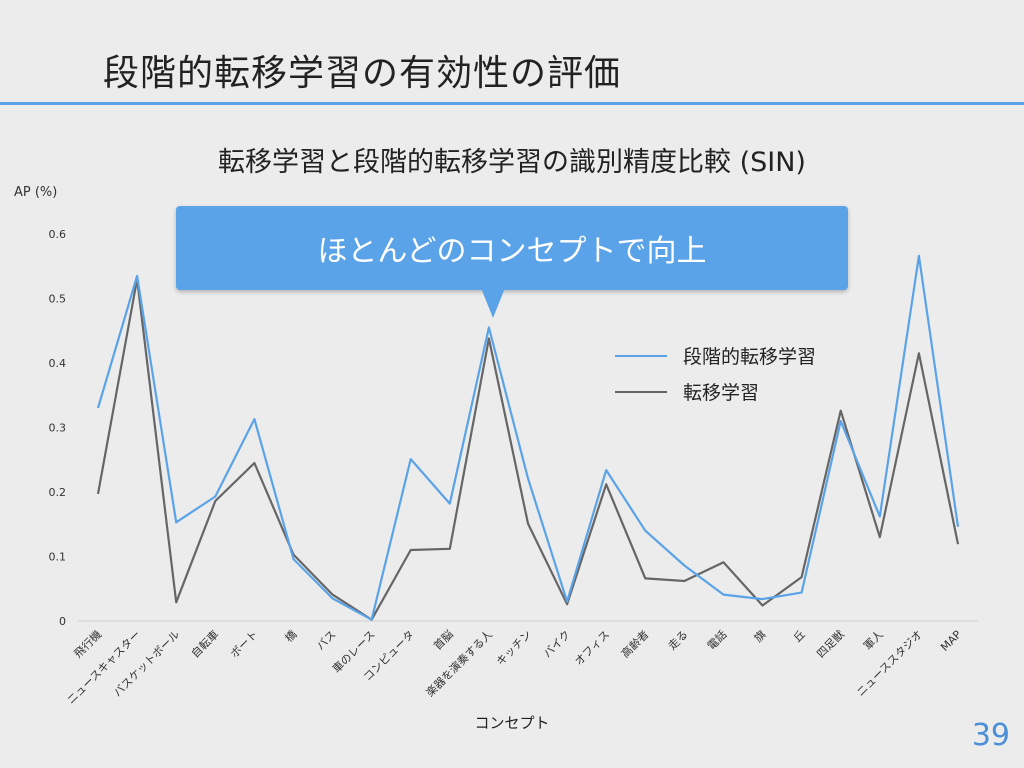 This screenshot has width=1024, height=768. What do you see at coordinates (512, 251) in the screenshot?
I see `callout-text: ほとんどのコンセプトで向上` at bounding box center [512, 251].